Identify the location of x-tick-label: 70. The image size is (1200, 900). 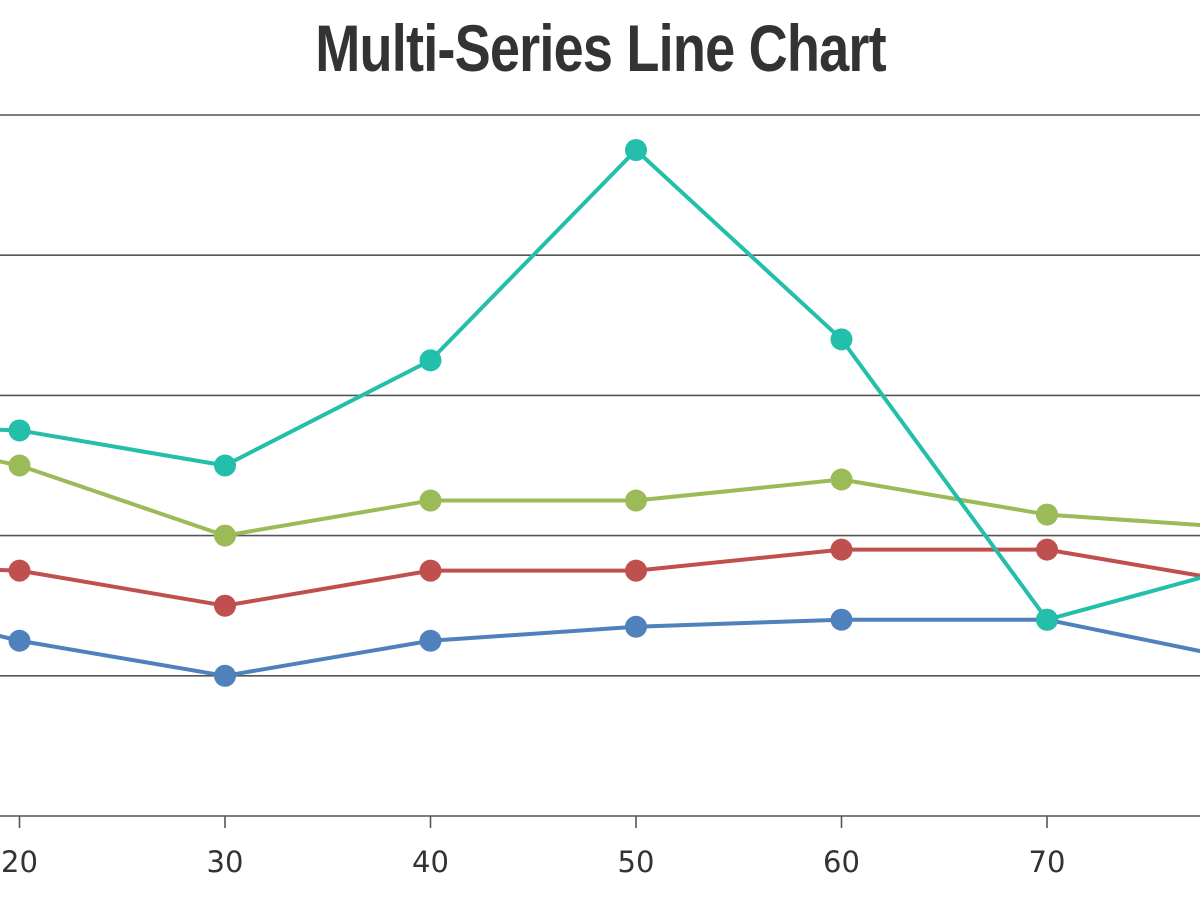
(1047, 862).